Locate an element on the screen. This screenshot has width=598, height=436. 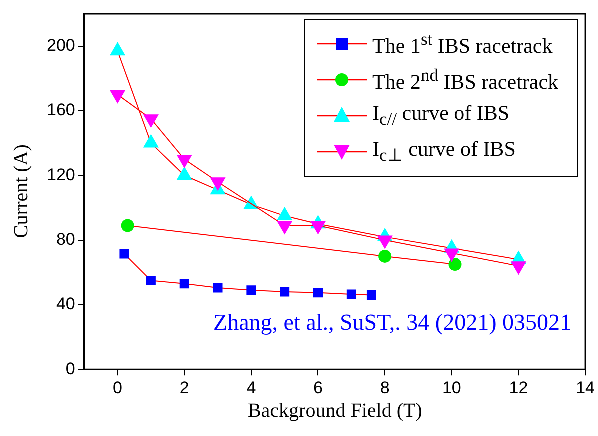
x-tick-label: 6 is located at coordinates (318, 388).